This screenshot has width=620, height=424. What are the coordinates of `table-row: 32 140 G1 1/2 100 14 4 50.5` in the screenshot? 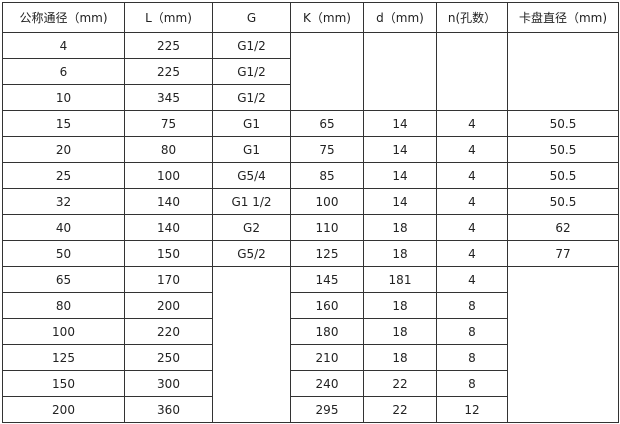 It's located at (310, 201).